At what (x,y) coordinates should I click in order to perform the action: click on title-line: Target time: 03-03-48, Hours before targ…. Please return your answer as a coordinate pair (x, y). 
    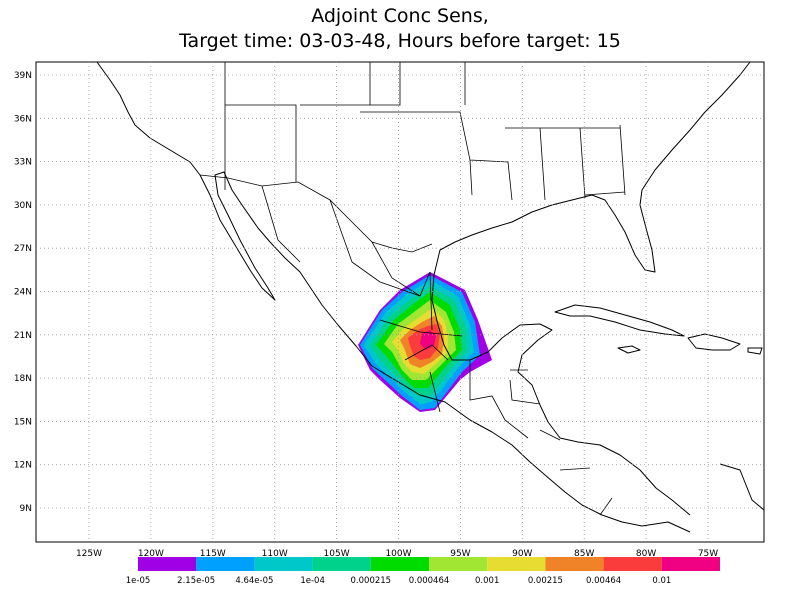
    Looking at the image, I should click on (399, 41).